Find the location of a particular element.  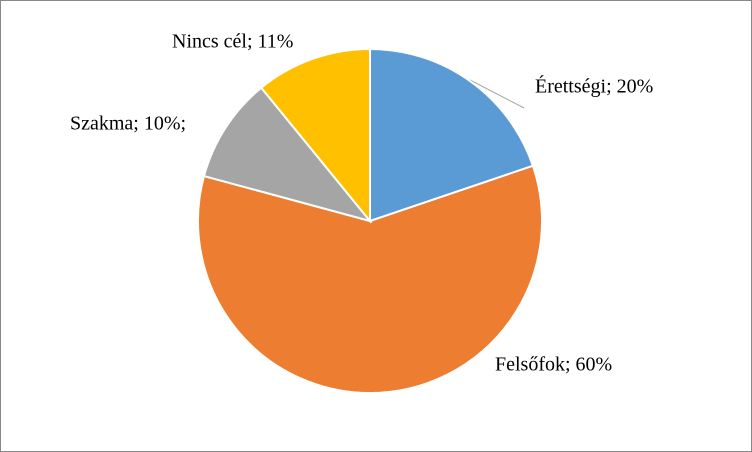

leader-line is located at coordinates (497, 94).